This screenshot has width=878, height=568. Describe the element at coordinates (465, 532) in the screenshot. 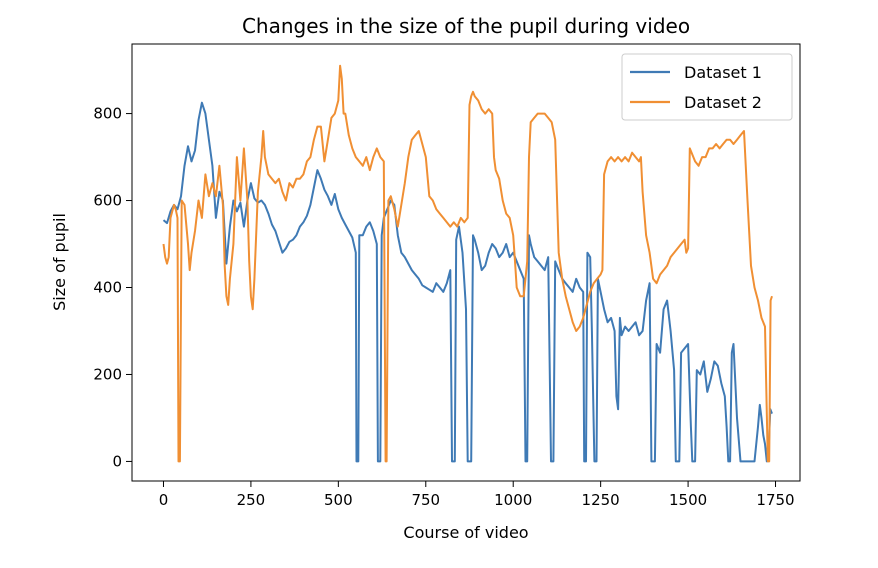

I see `x-axis-label: Course of video` at that location.